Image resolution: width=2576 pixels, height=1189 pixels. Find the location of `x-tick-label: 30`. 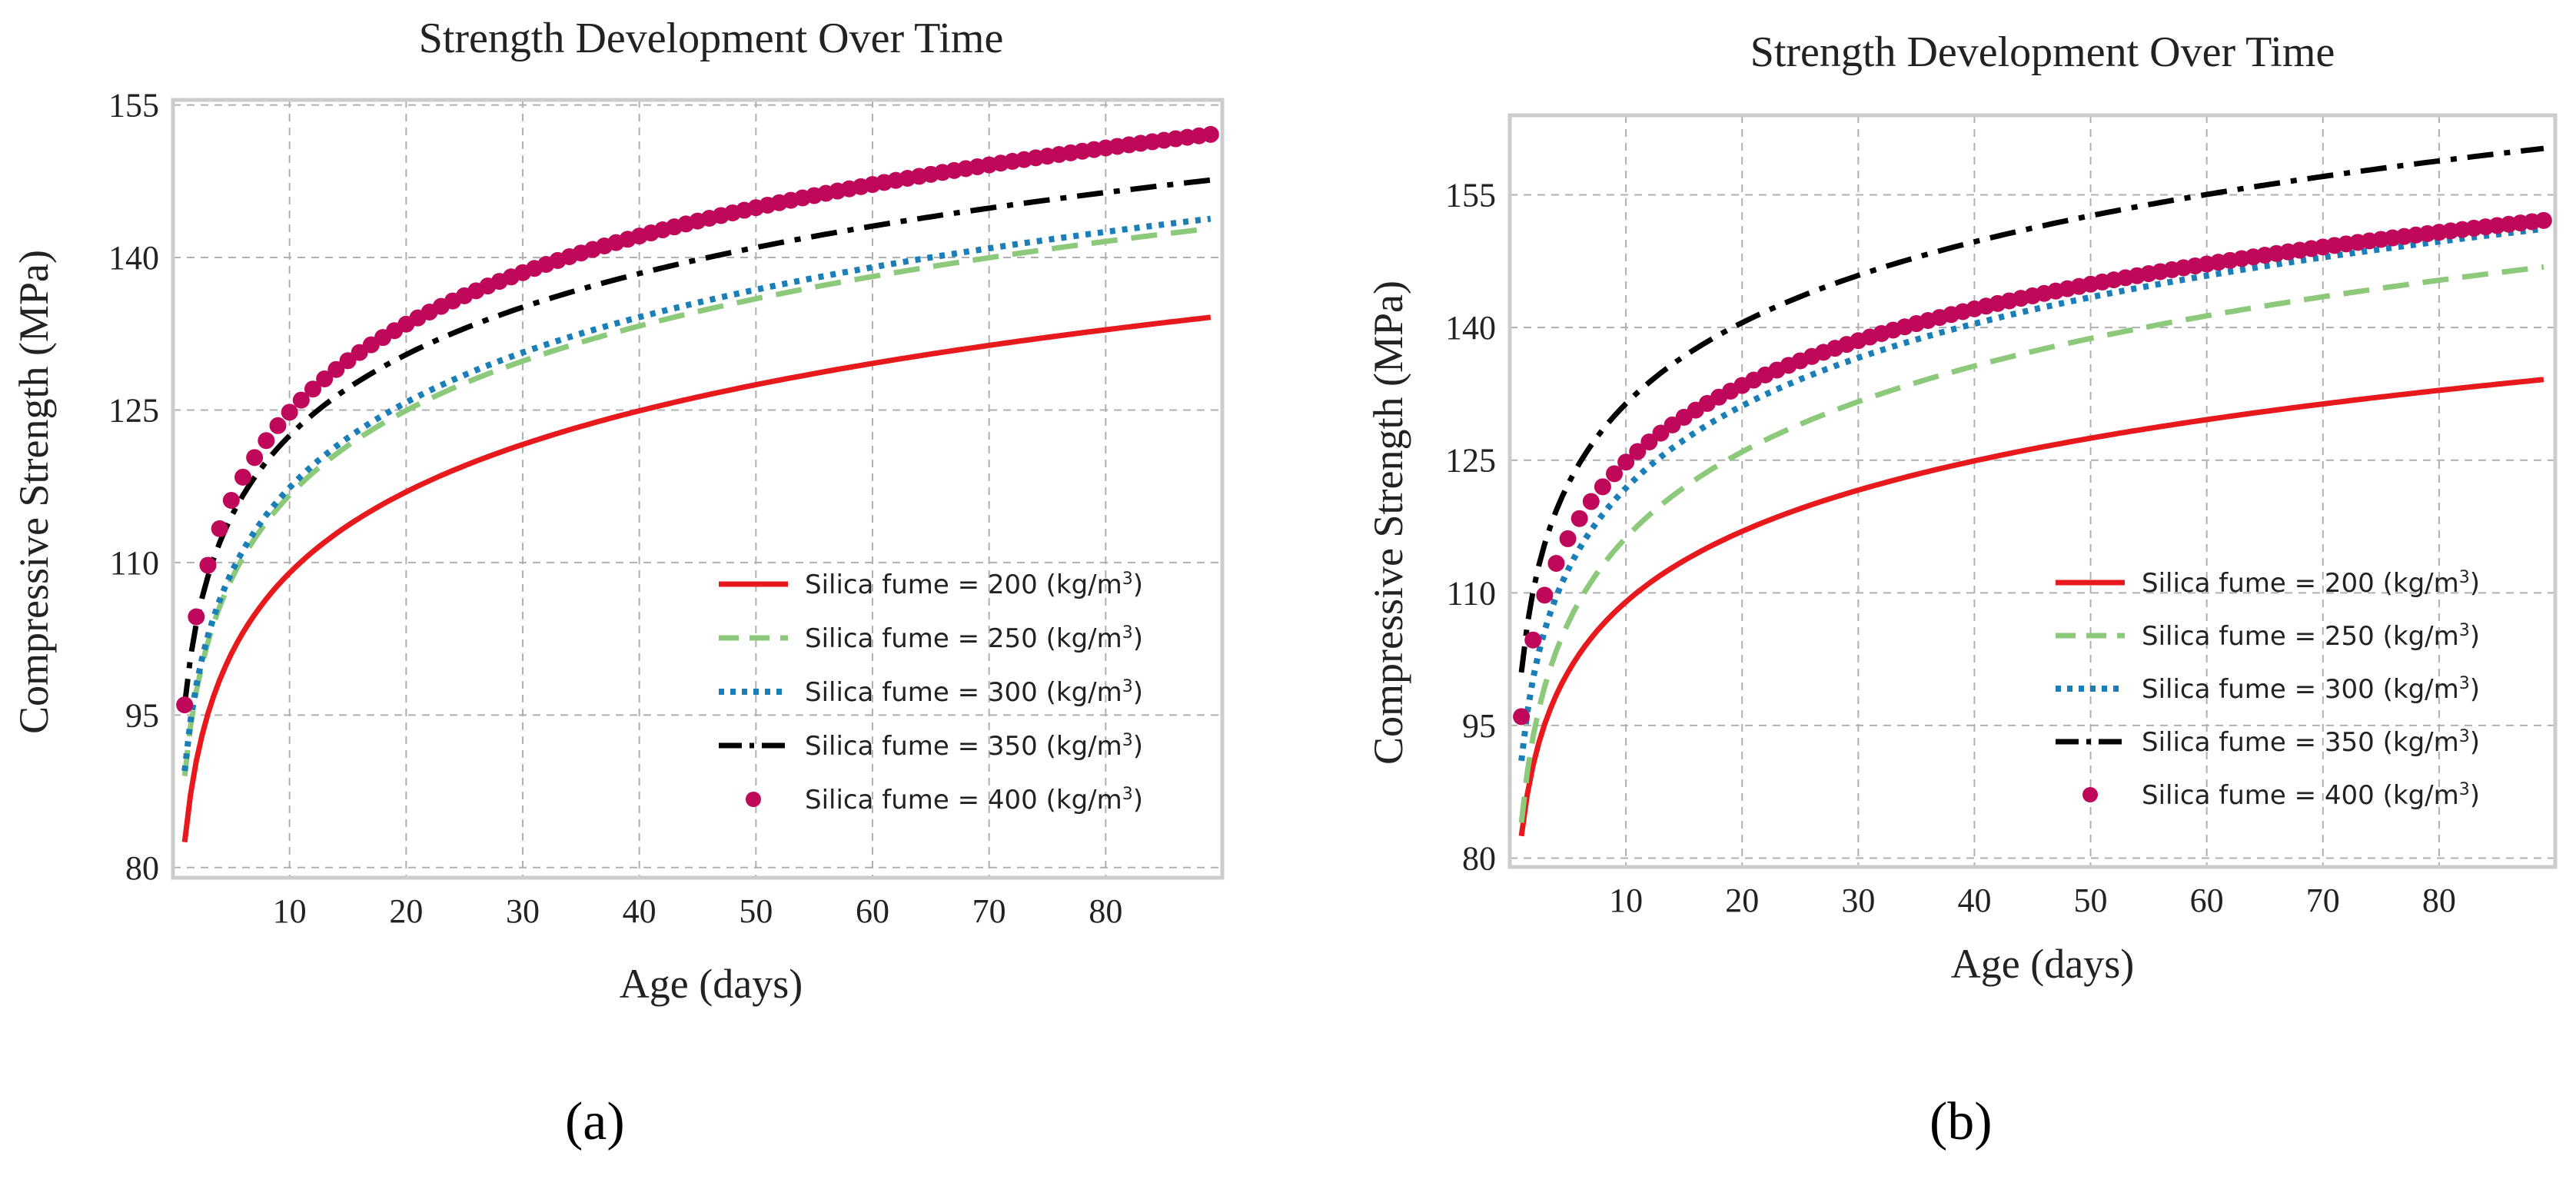

x-tick-label: 30 is located at coordinates (1858, 900).